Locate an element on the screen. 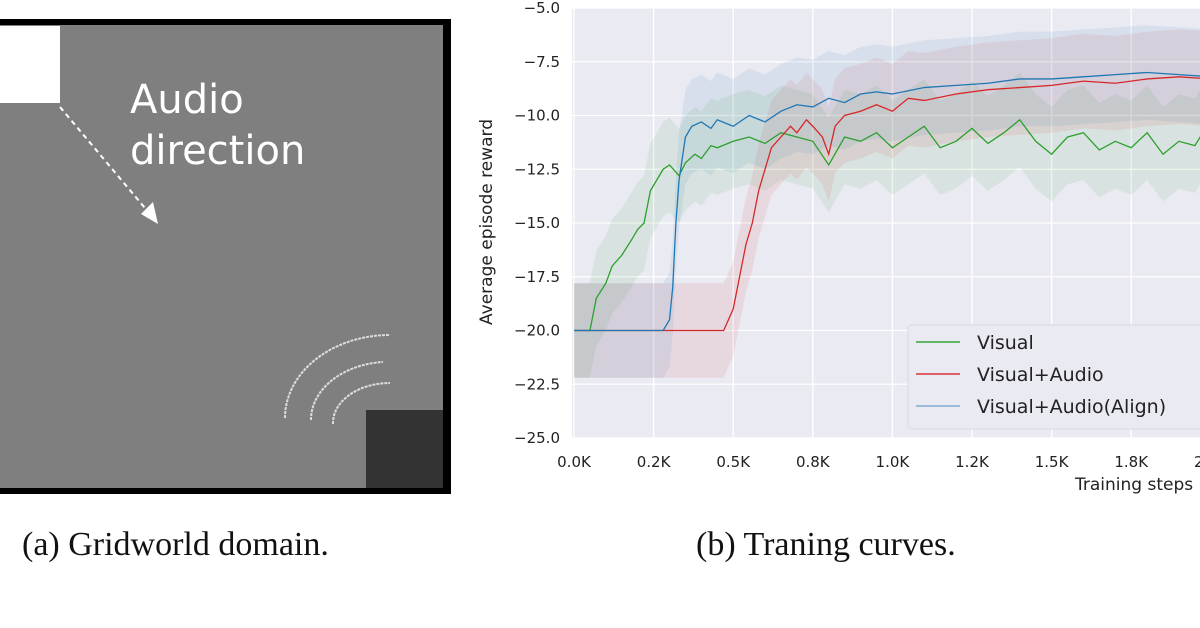 The width and height of the screenshot is (1200, 628). y-axis-label: Average episode reward is located at coordinates (487, 222).